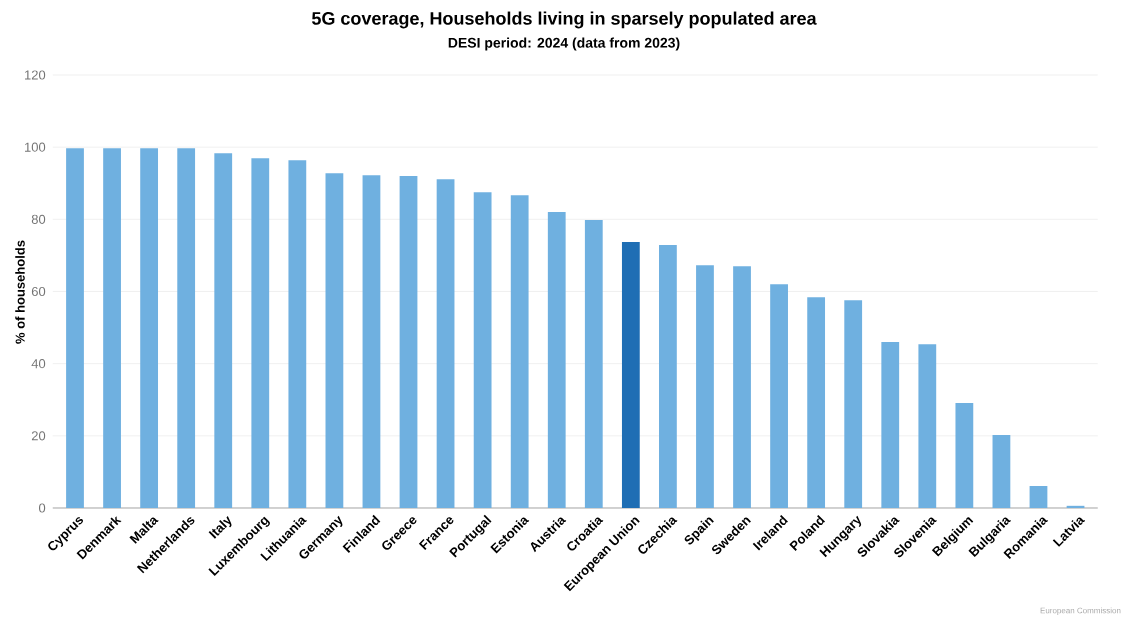 The width and height of the screenshot is (1131, 624). Describe the element at coordinates (38, 291) in the screenshot. I see `y-tick-label: 60` at that location.